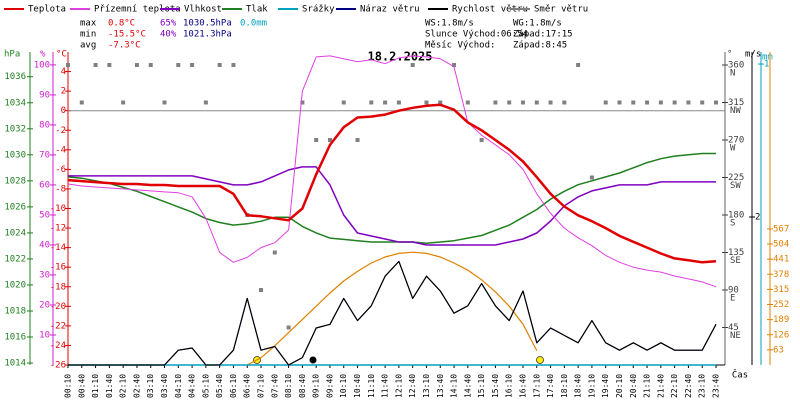  What do you see at coordinates (702, 386) in the screenshot?
I see `x-tick-label: 23:10` at bounding box center [702, 386].